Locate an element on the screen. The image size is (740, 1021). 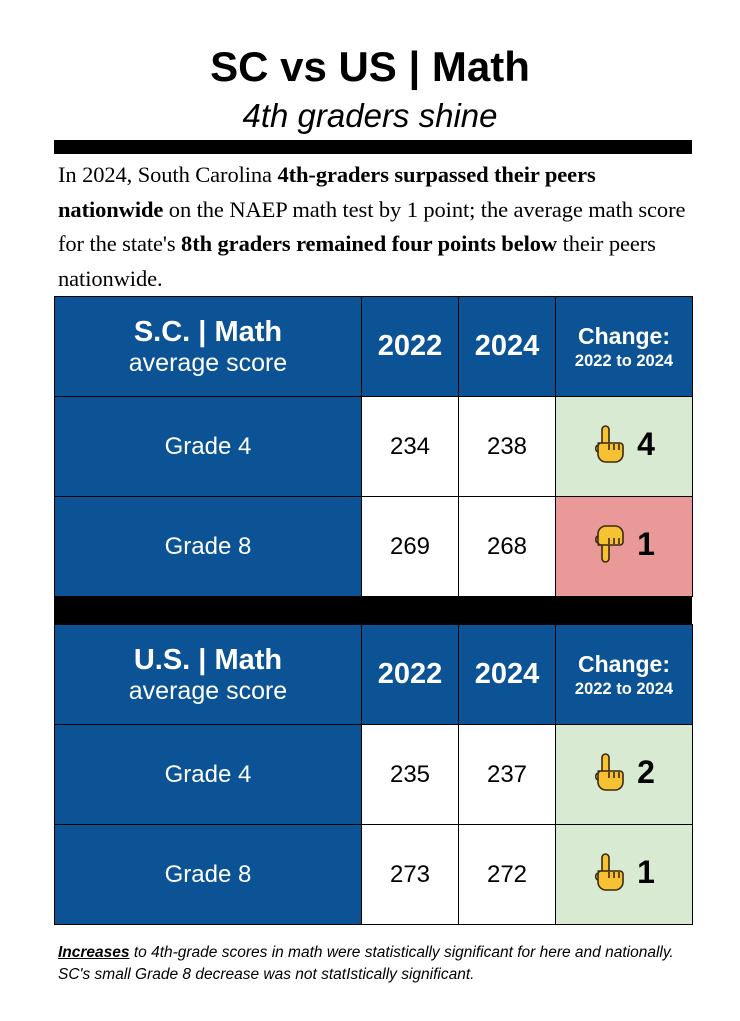
title-divider is located at coordinates (373, 147).